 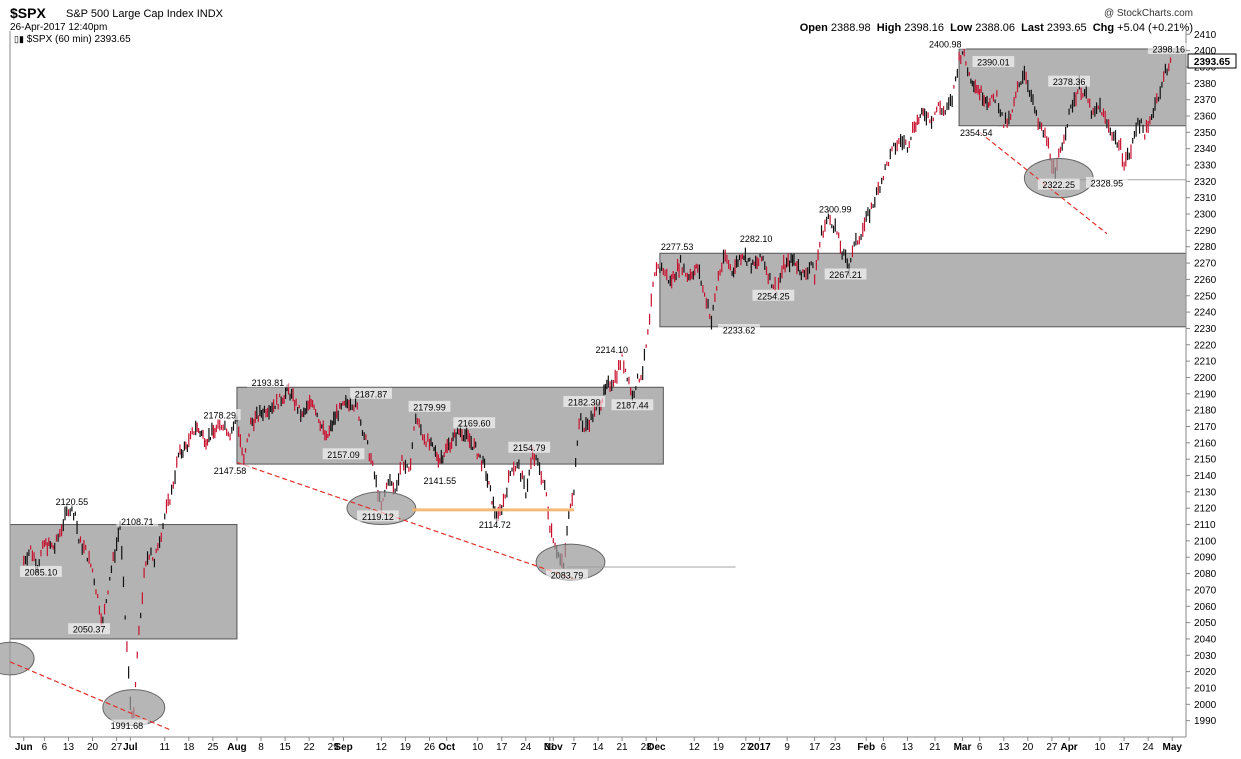 I want to click on price-label: 2187.44, so click(x=632, y=406).